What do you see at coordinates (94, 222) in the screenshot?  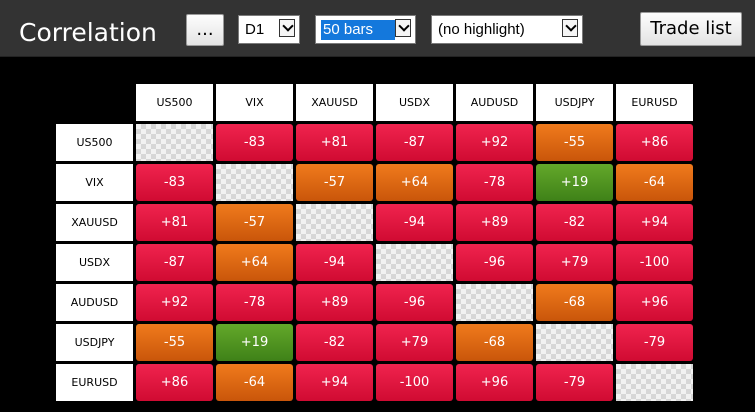 I see `row-header: XAUUSD` at bounding box center [94, 222].